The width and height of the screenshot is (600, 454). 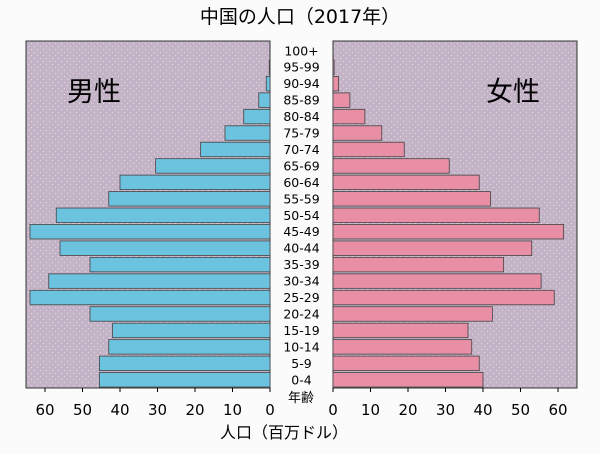 I want to click on age-label-60-64: 60-64, so click(x=301, y=182).